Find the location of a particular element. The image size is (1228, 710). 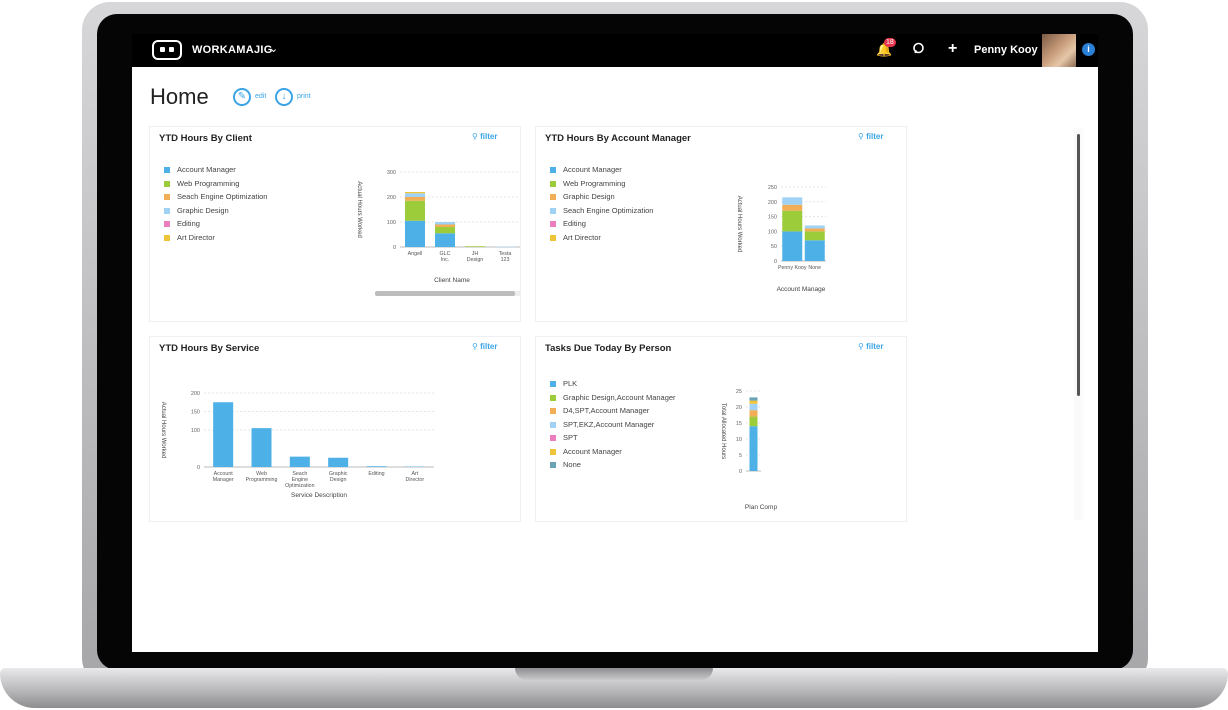

y-axis-label: Actual Hours Worked is located at coordinates (163, 430).